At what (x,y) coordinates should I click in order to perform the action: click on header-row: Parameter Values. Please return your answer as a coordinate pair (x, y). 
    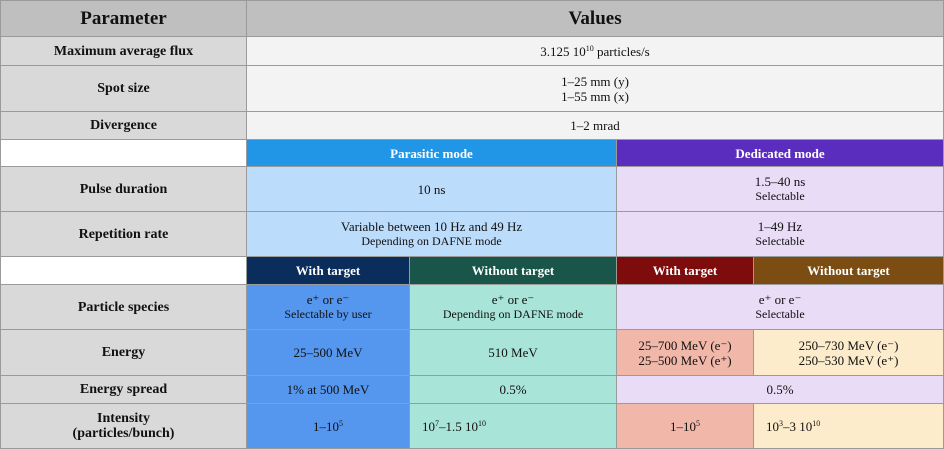
    Looking at the image, I should click on (472, 18).